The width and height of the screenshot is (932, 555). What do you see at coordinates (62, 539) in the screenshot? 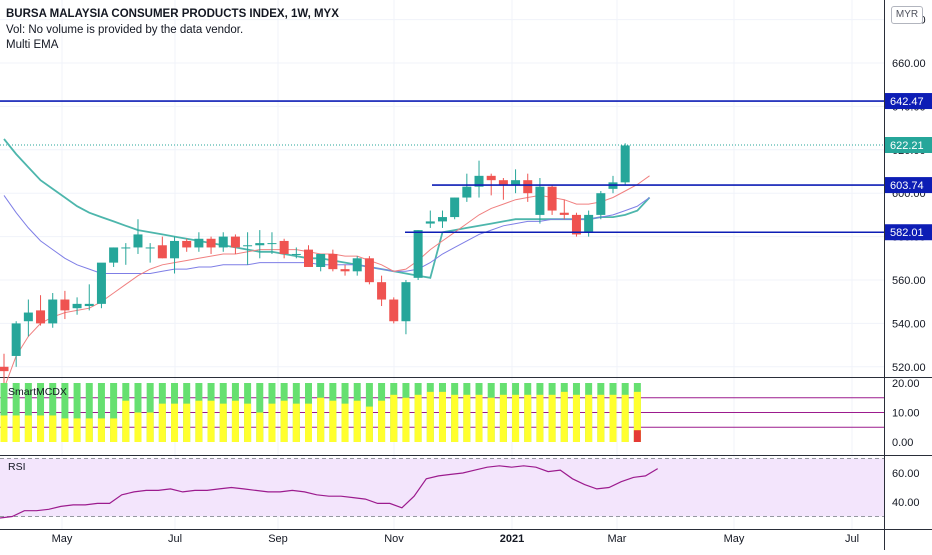
I see `time-tick-label: May` at bounding box center [62, 539].